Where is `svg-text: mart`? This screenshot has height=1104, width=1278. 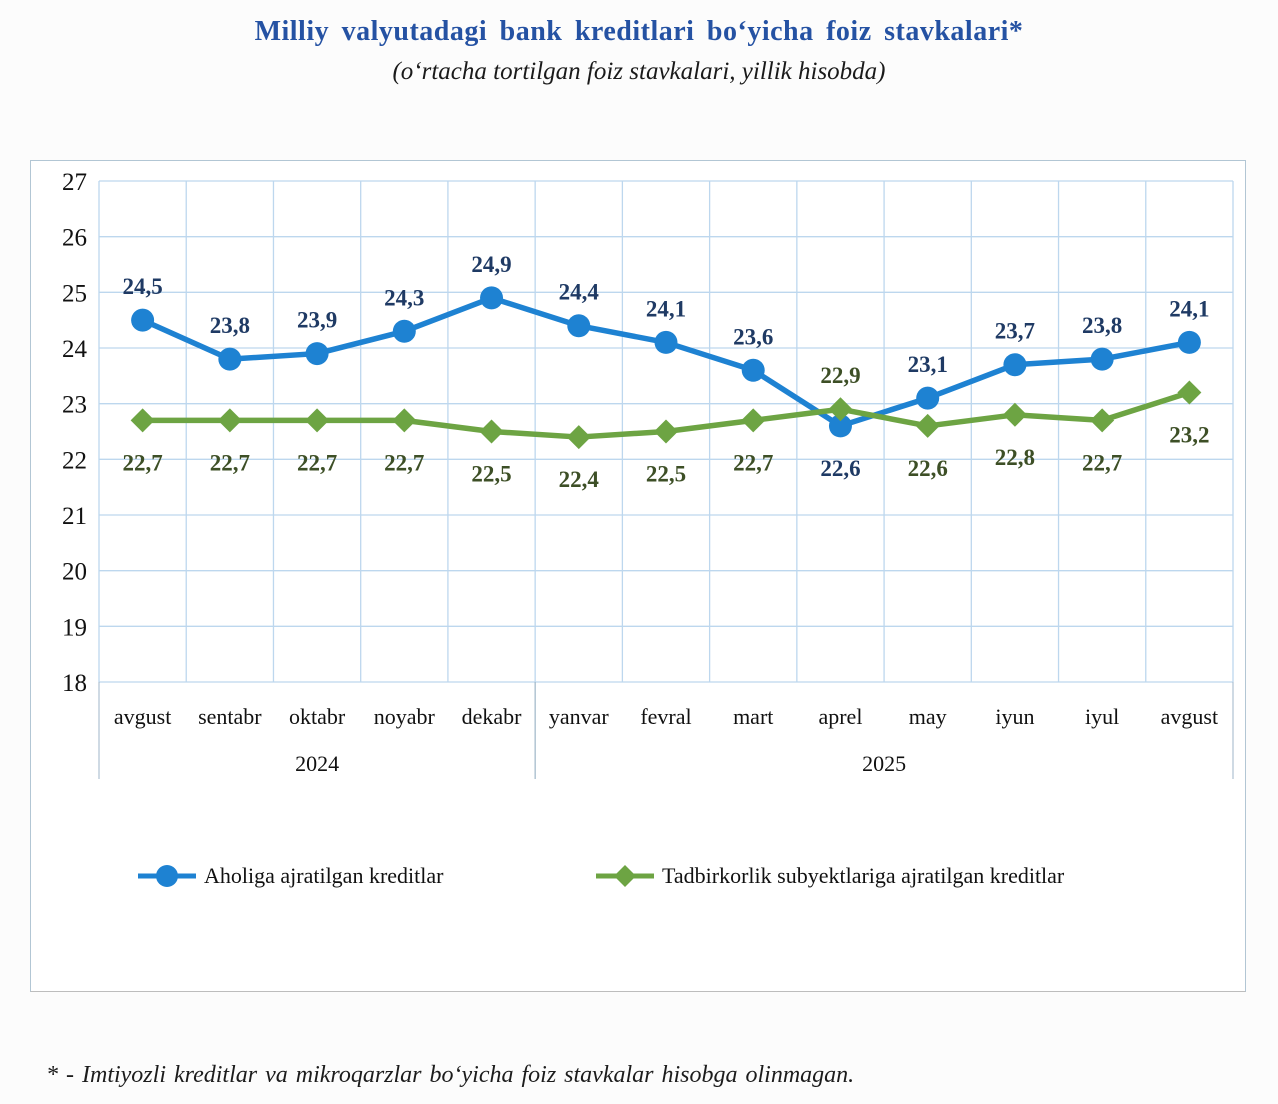
svg-text: mart is located at coordinates (753, 716).